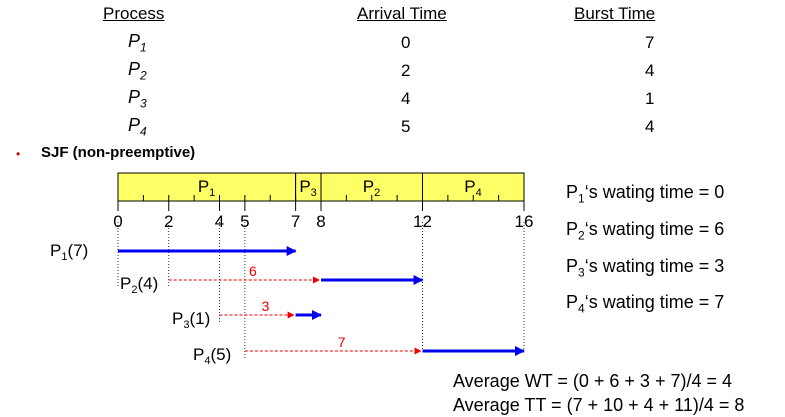  I want to click on table-row-arrival: 5, so click(406, 126).